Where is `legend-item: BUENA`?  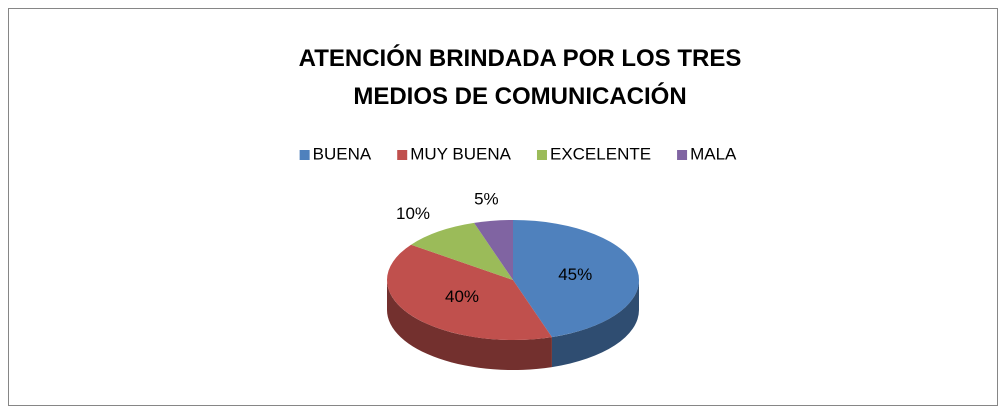 legend-item: BUENA is located at coordinates (335, 153).